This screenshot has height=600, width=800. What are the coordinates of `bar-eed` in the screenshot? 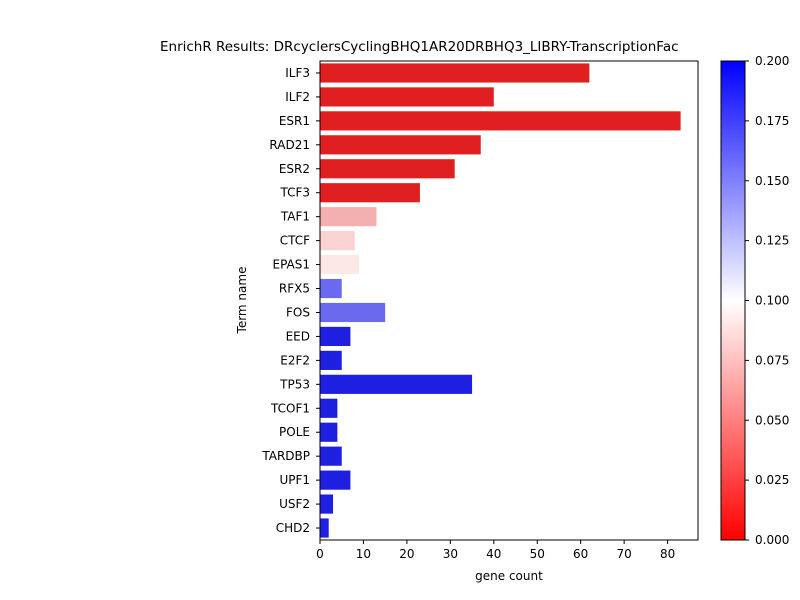 It's located at (335, 336).